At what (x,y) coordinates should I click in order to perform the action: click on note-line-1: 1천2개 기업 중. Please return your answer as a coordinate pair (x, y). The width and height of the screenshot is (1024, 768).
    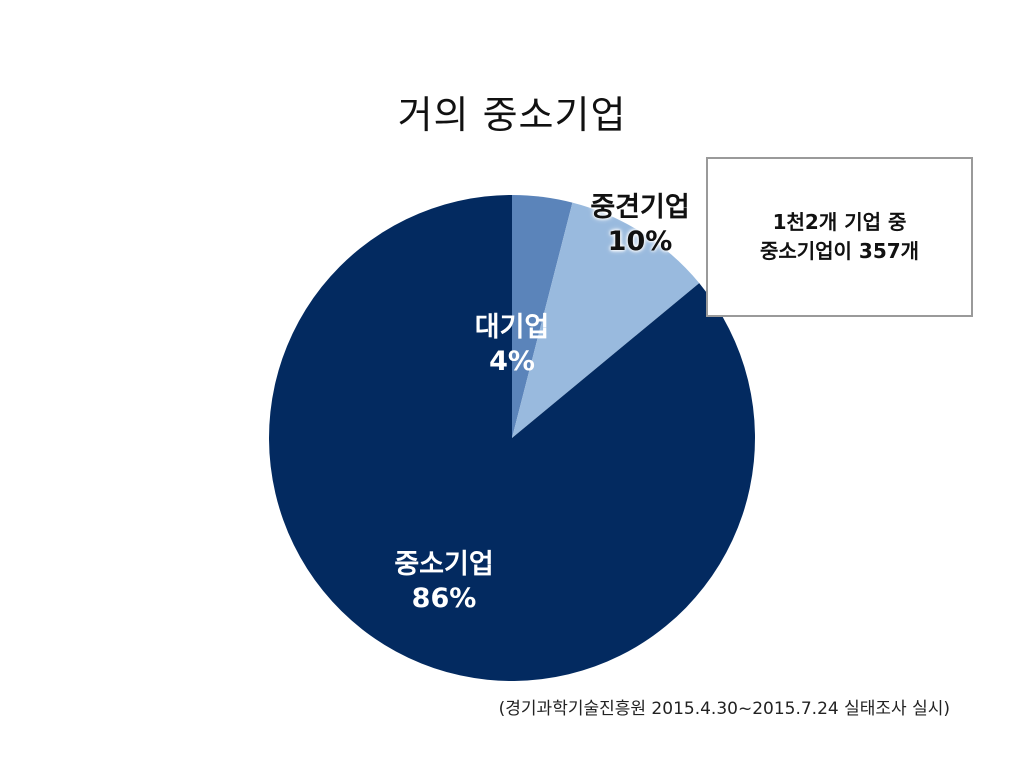
    Looking at the image, I should click on (839, 222).